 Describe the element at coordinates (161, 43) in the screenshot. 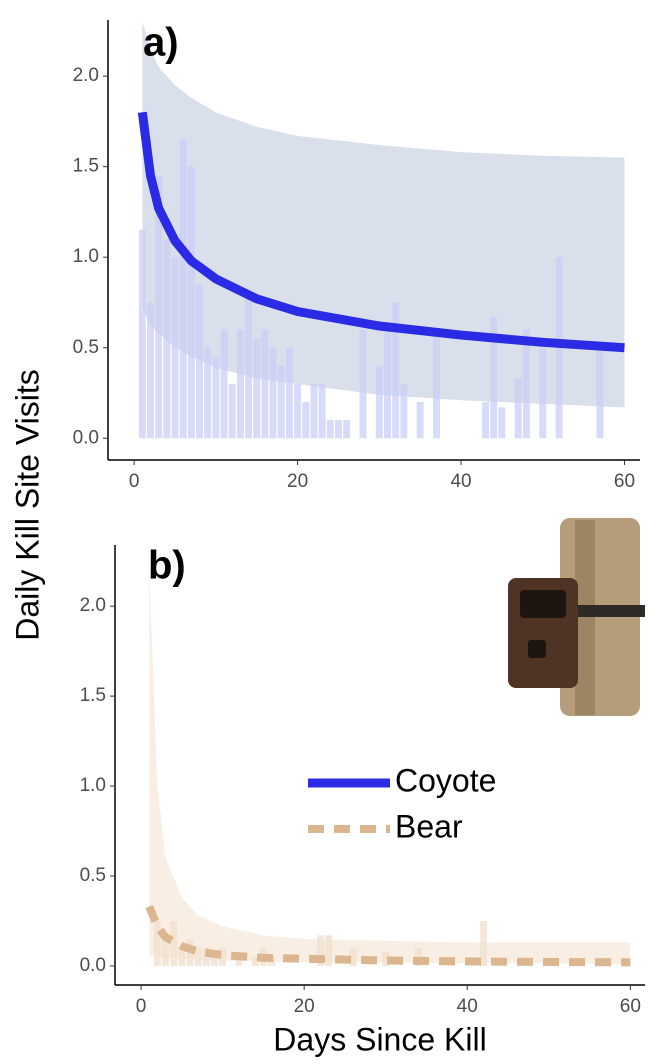

I see `panel-label: a)` at that location.